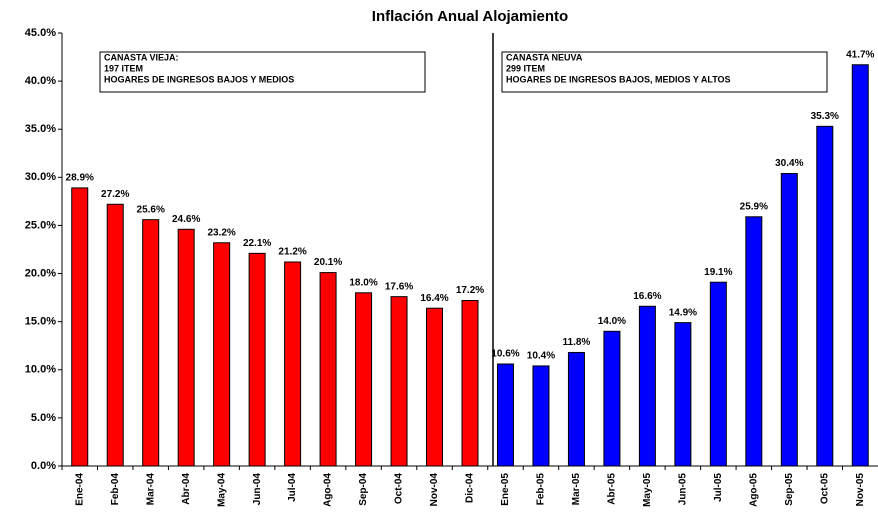  I want to click on annotation-text: CANASTA VIEJA:, so click(141, 57).